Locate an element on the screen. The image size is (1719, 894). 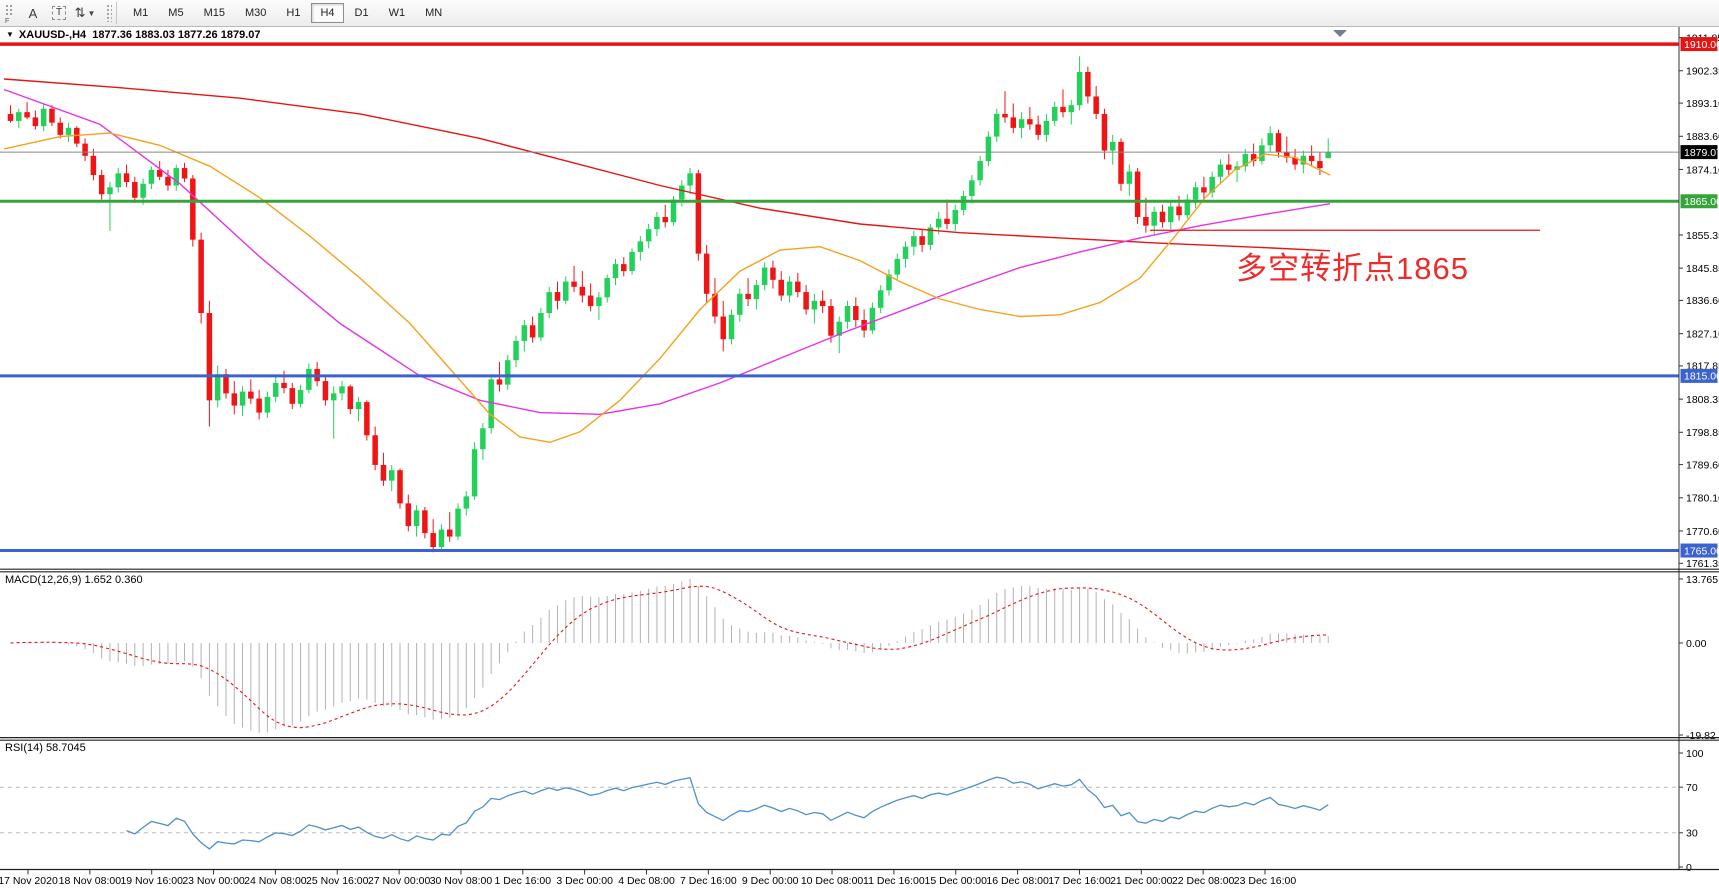
time-label: 30 Nov 08:00 is located at coordinates (461, 881).